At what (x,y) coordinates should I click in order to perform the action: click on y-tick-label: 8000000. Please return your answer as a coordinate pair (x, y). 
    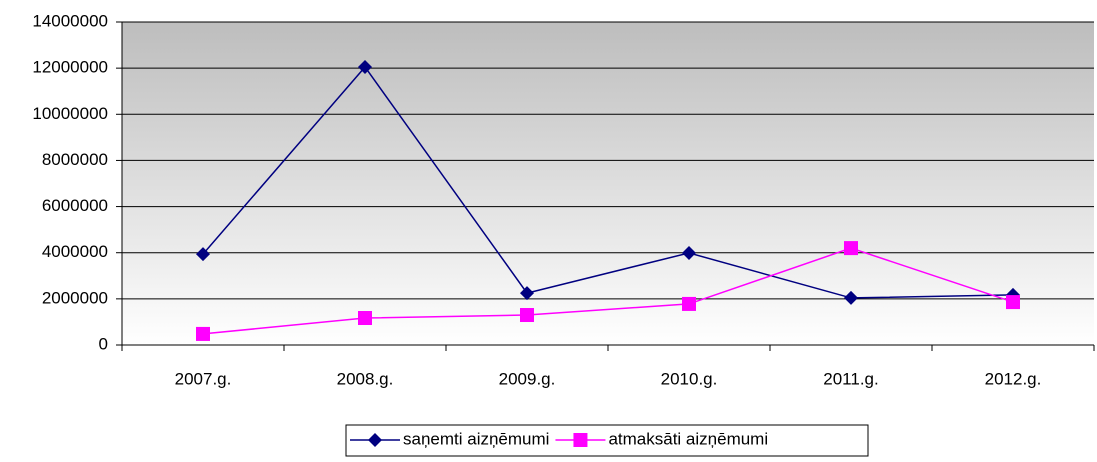
    Looking at the image, I should click on (75, 159).